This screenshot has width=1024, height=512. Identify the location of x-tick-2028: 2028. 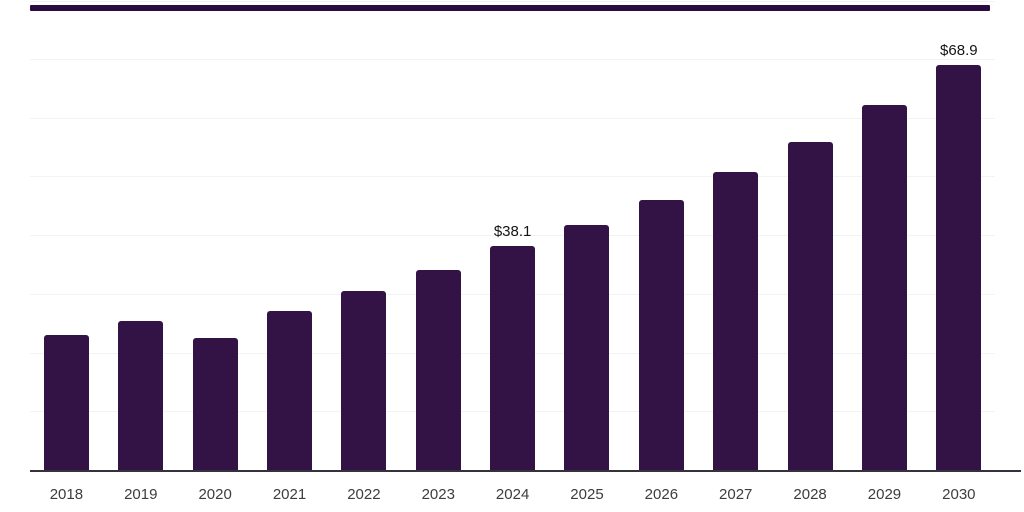
(810, 494).